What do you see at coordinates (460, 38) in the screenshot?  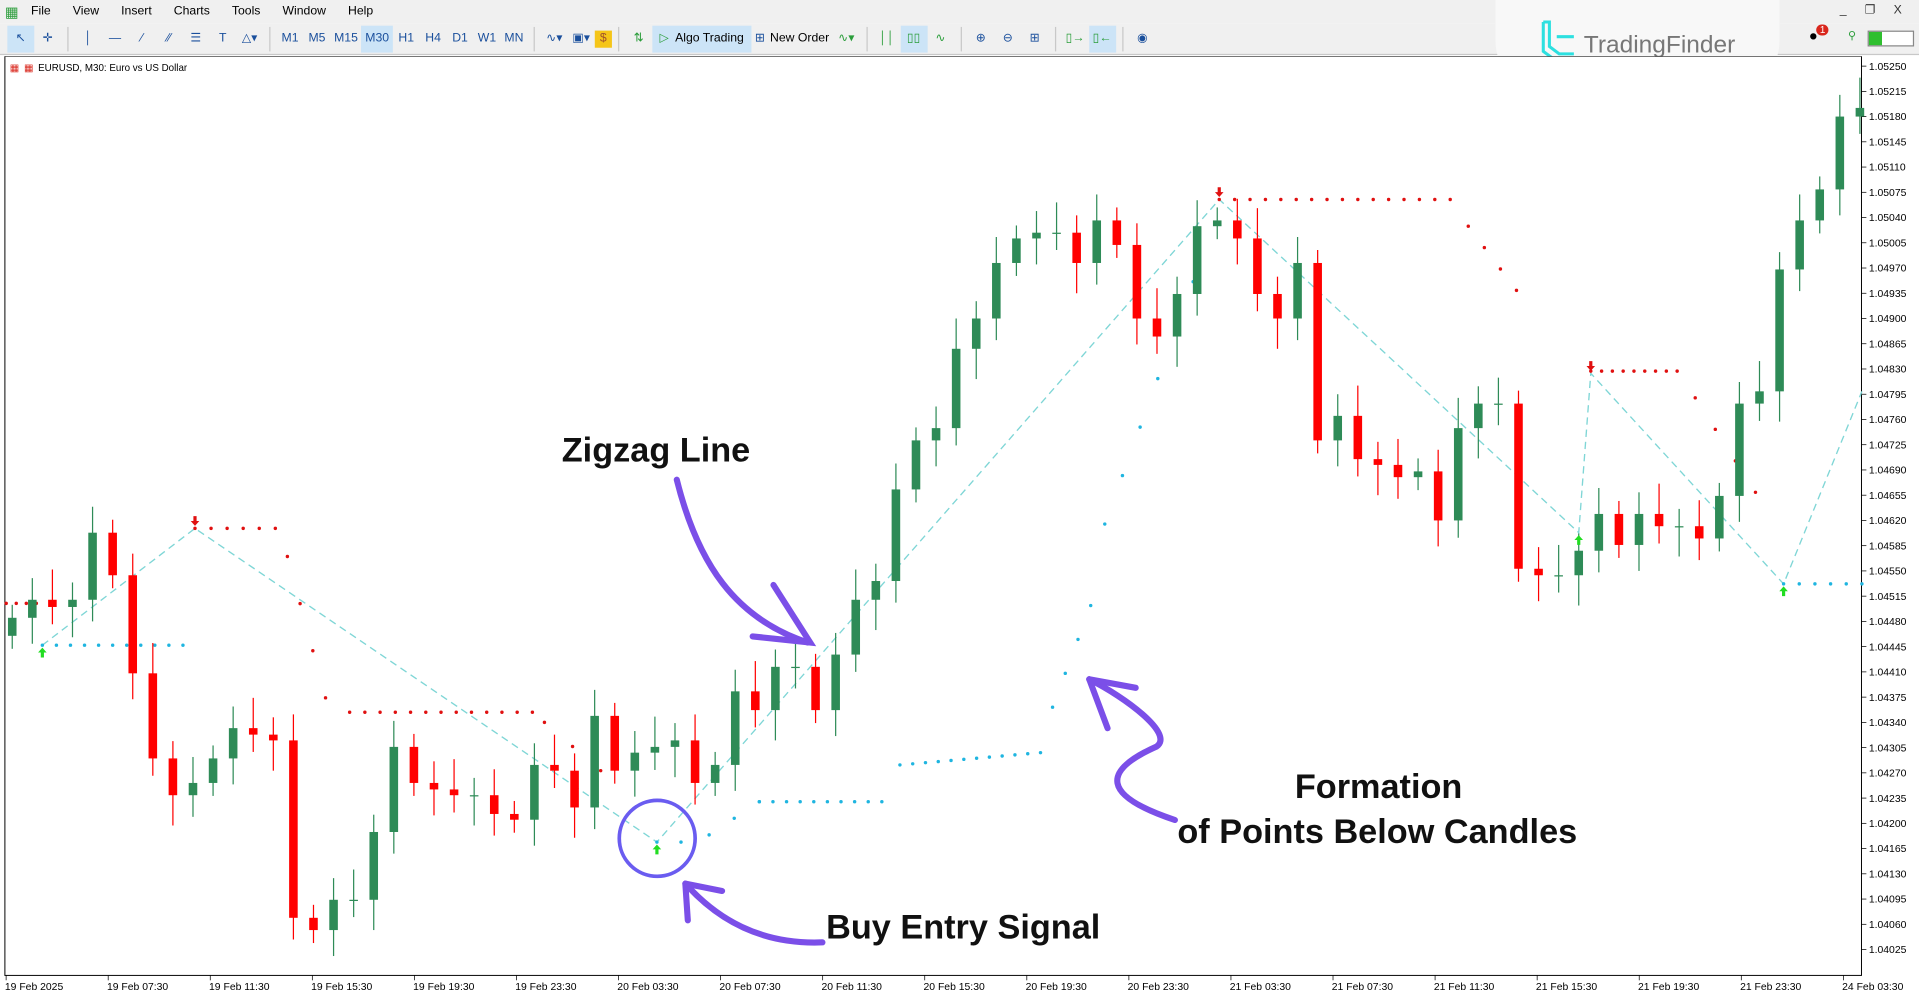 I see `timeframe-d1: D1` at bounding box center [460, 38].